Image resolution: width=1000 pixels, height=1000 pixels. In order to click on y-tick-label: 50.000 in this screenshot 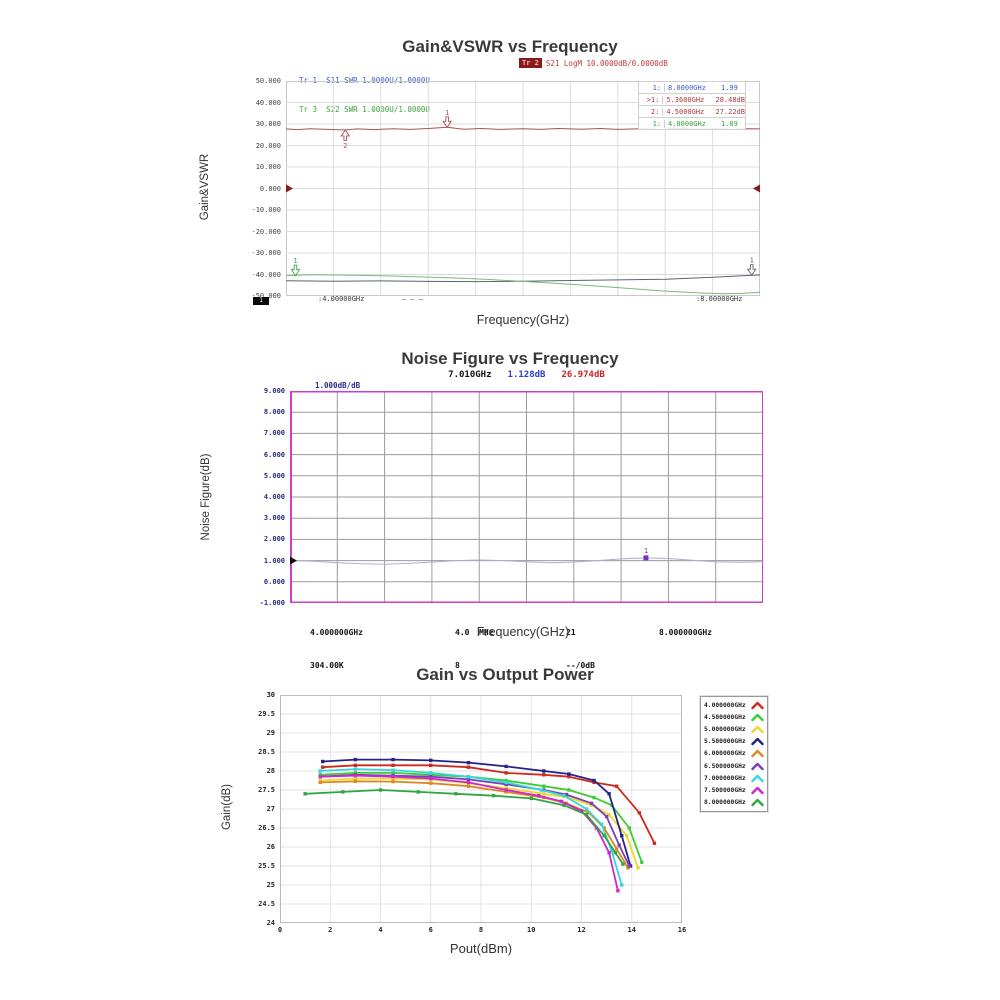, I will do `click(268, 81)`.